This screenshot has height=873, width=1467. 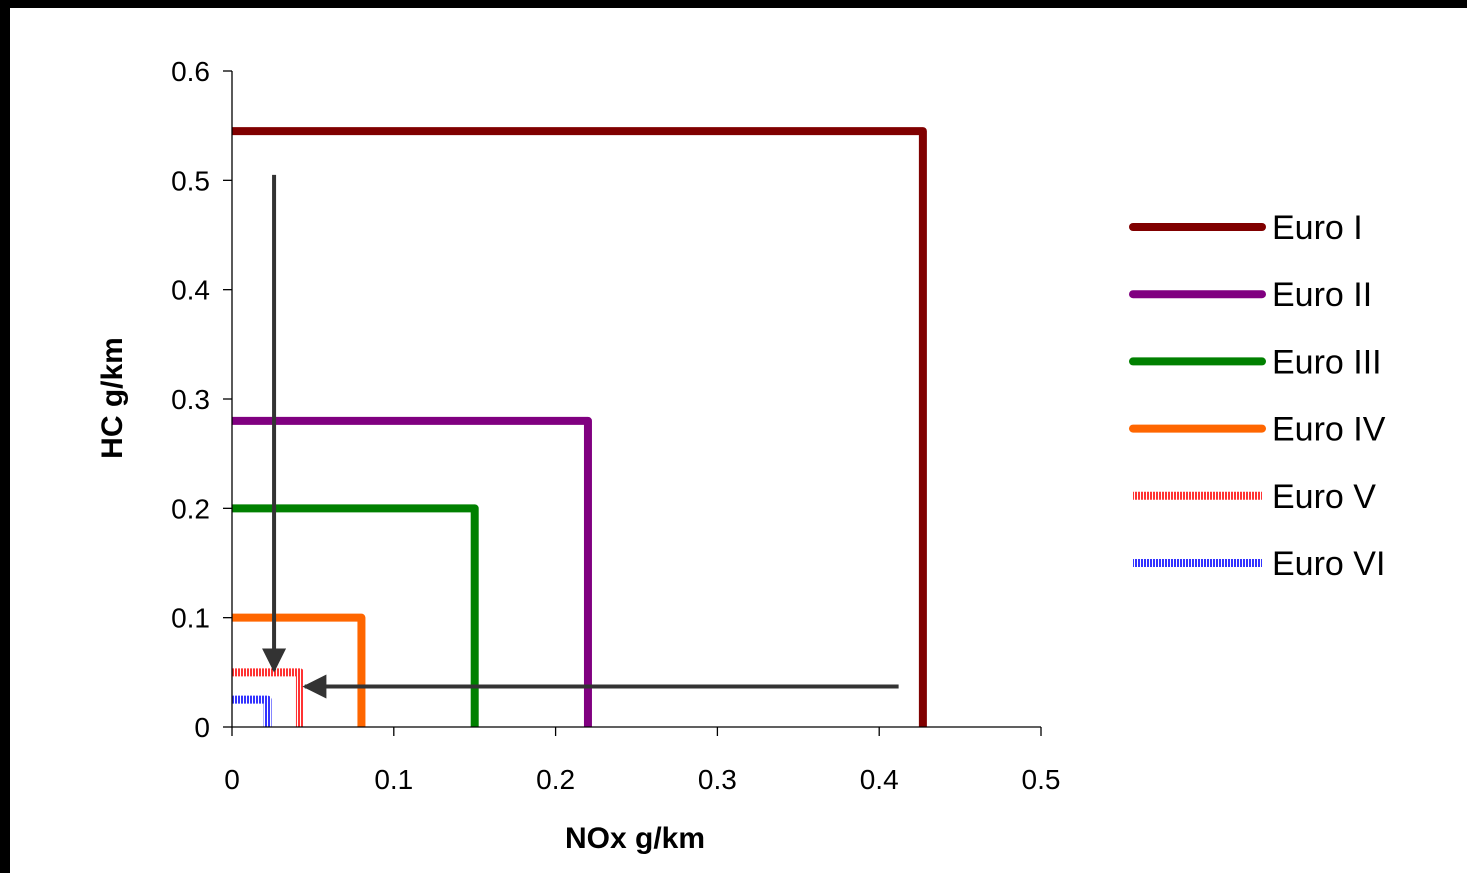 I want to click on x-ticks: 0 0.1 0.2 0.3 0.4 0.5, so click(x=642, y=761).